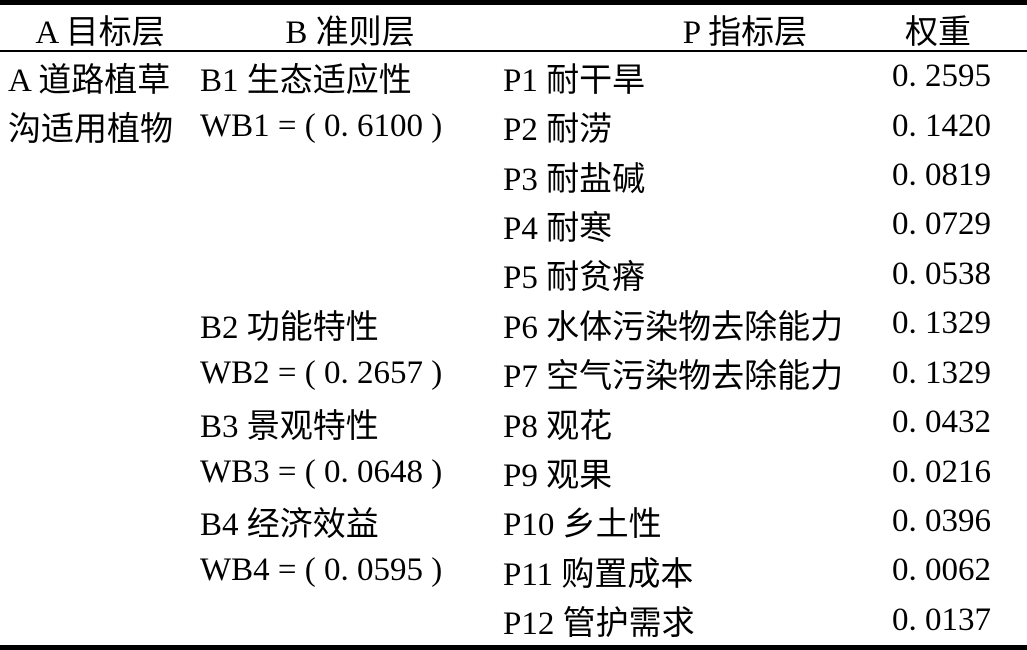  What do you see at coordinates (289, 327) in the screenshot?
I see `criterion-b2-name: B2 功能特性` at bounding box center [289, 327].